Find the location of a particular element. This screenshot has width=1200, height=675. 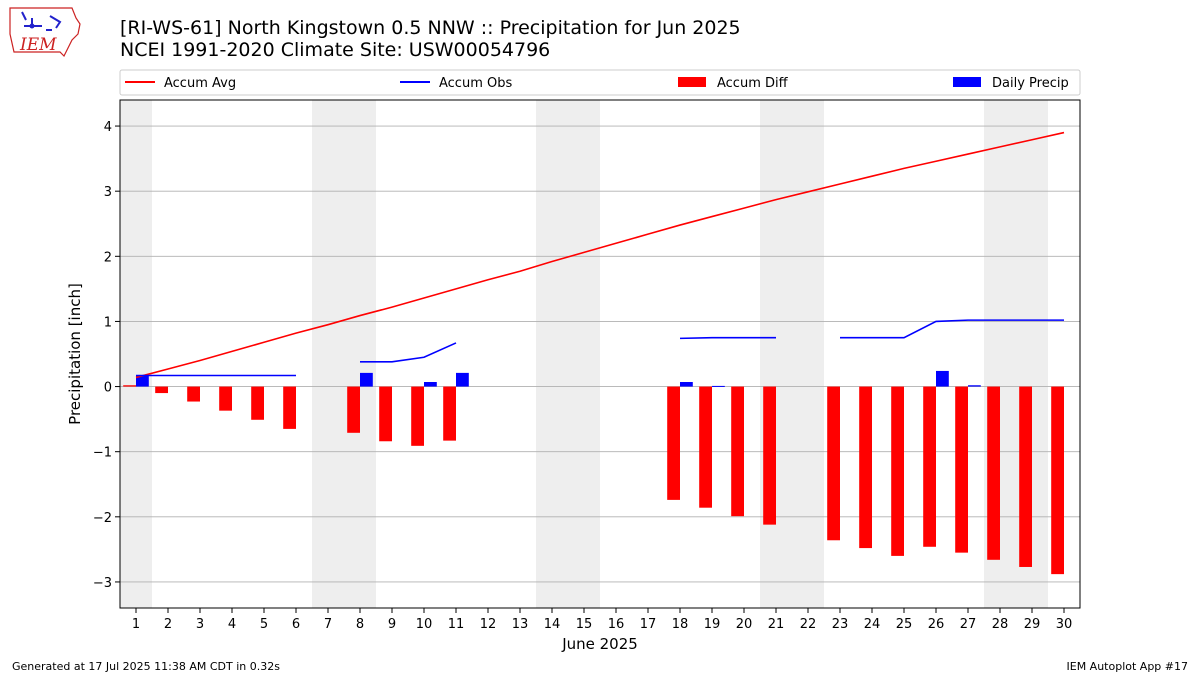

x-tick-label: 17 is located at coordinates (648, 624).